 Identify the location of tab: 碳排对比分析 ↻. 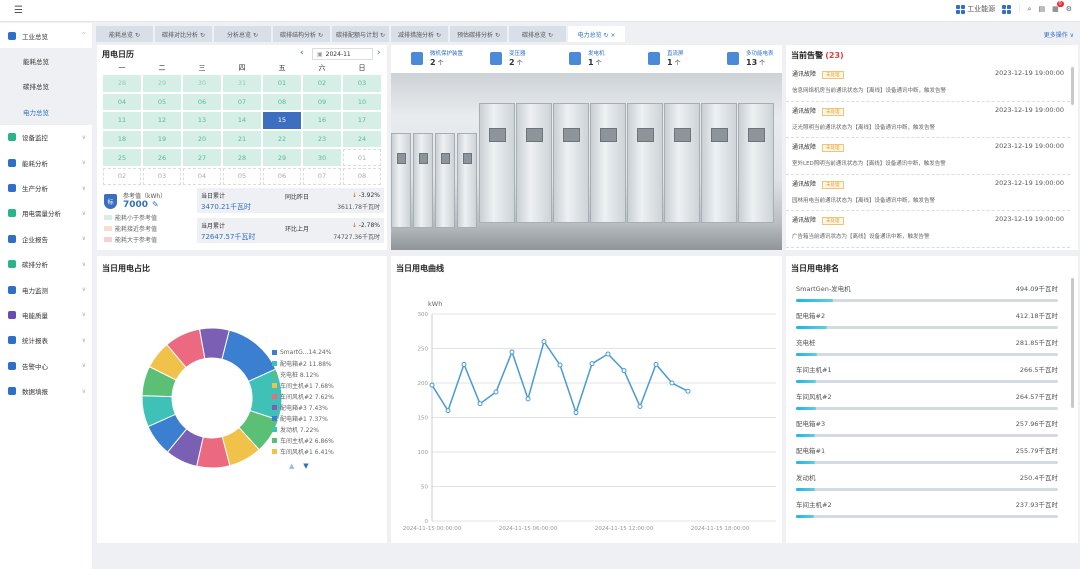
(183, 34).